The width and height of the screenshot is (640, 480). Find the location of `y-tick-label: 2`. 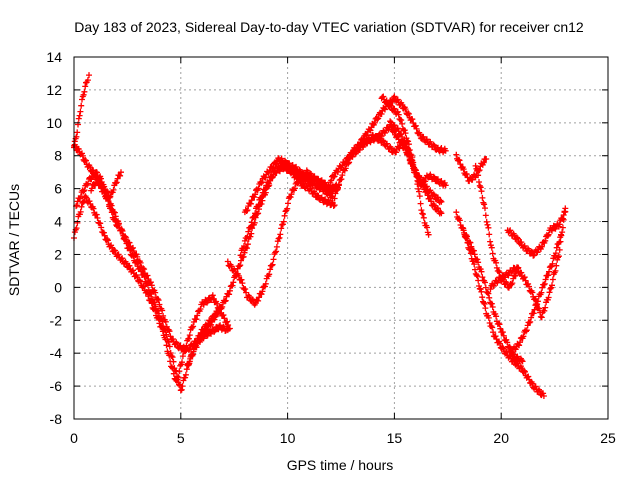

y-tick-label: 2 is located at coordinates (58, 254).